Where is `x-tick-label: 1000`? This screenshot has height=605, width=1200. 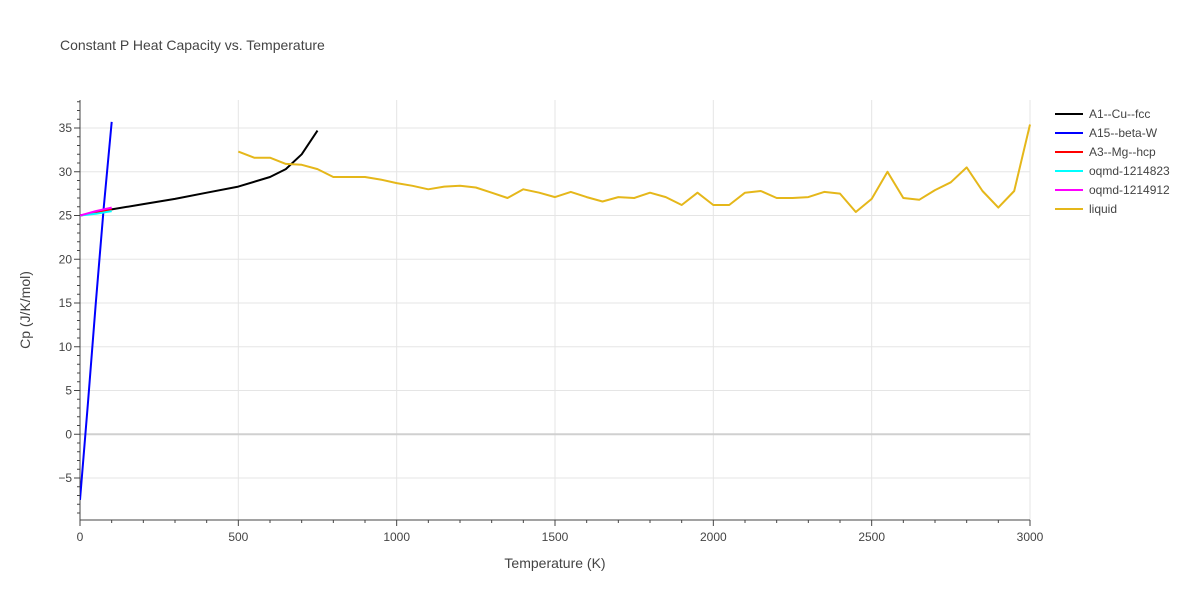
x-tick-label: 1000 is located at coordinates (396, 537).